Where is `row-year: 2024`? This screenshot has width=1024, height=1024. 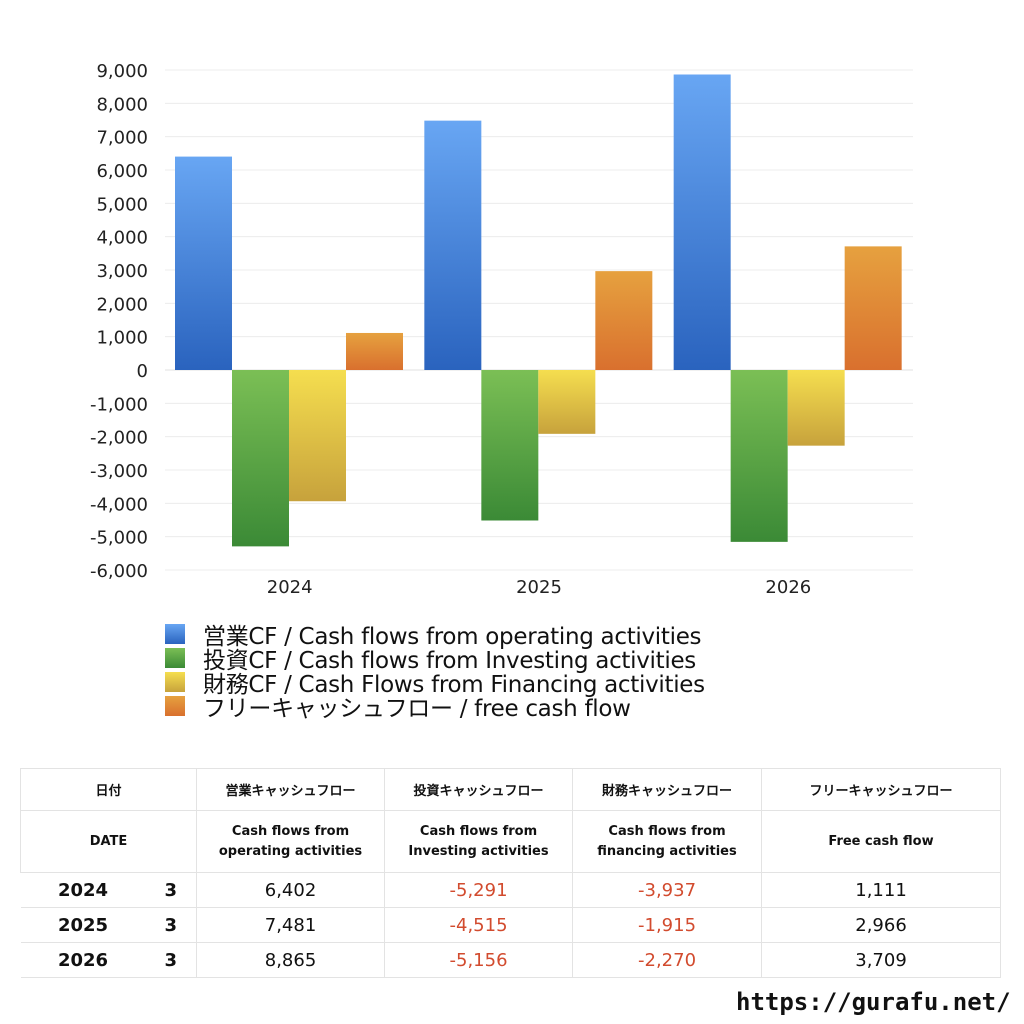 row-year: 2024 is located at coordinates (83, 890).